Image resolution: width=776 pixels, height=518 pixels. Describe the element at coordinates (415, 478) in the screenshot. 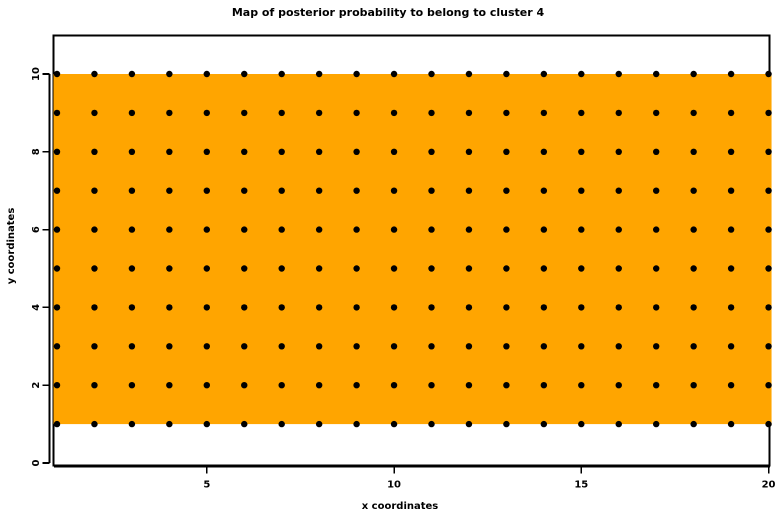

I see `x-axis: 5 10 15 20` at that location.